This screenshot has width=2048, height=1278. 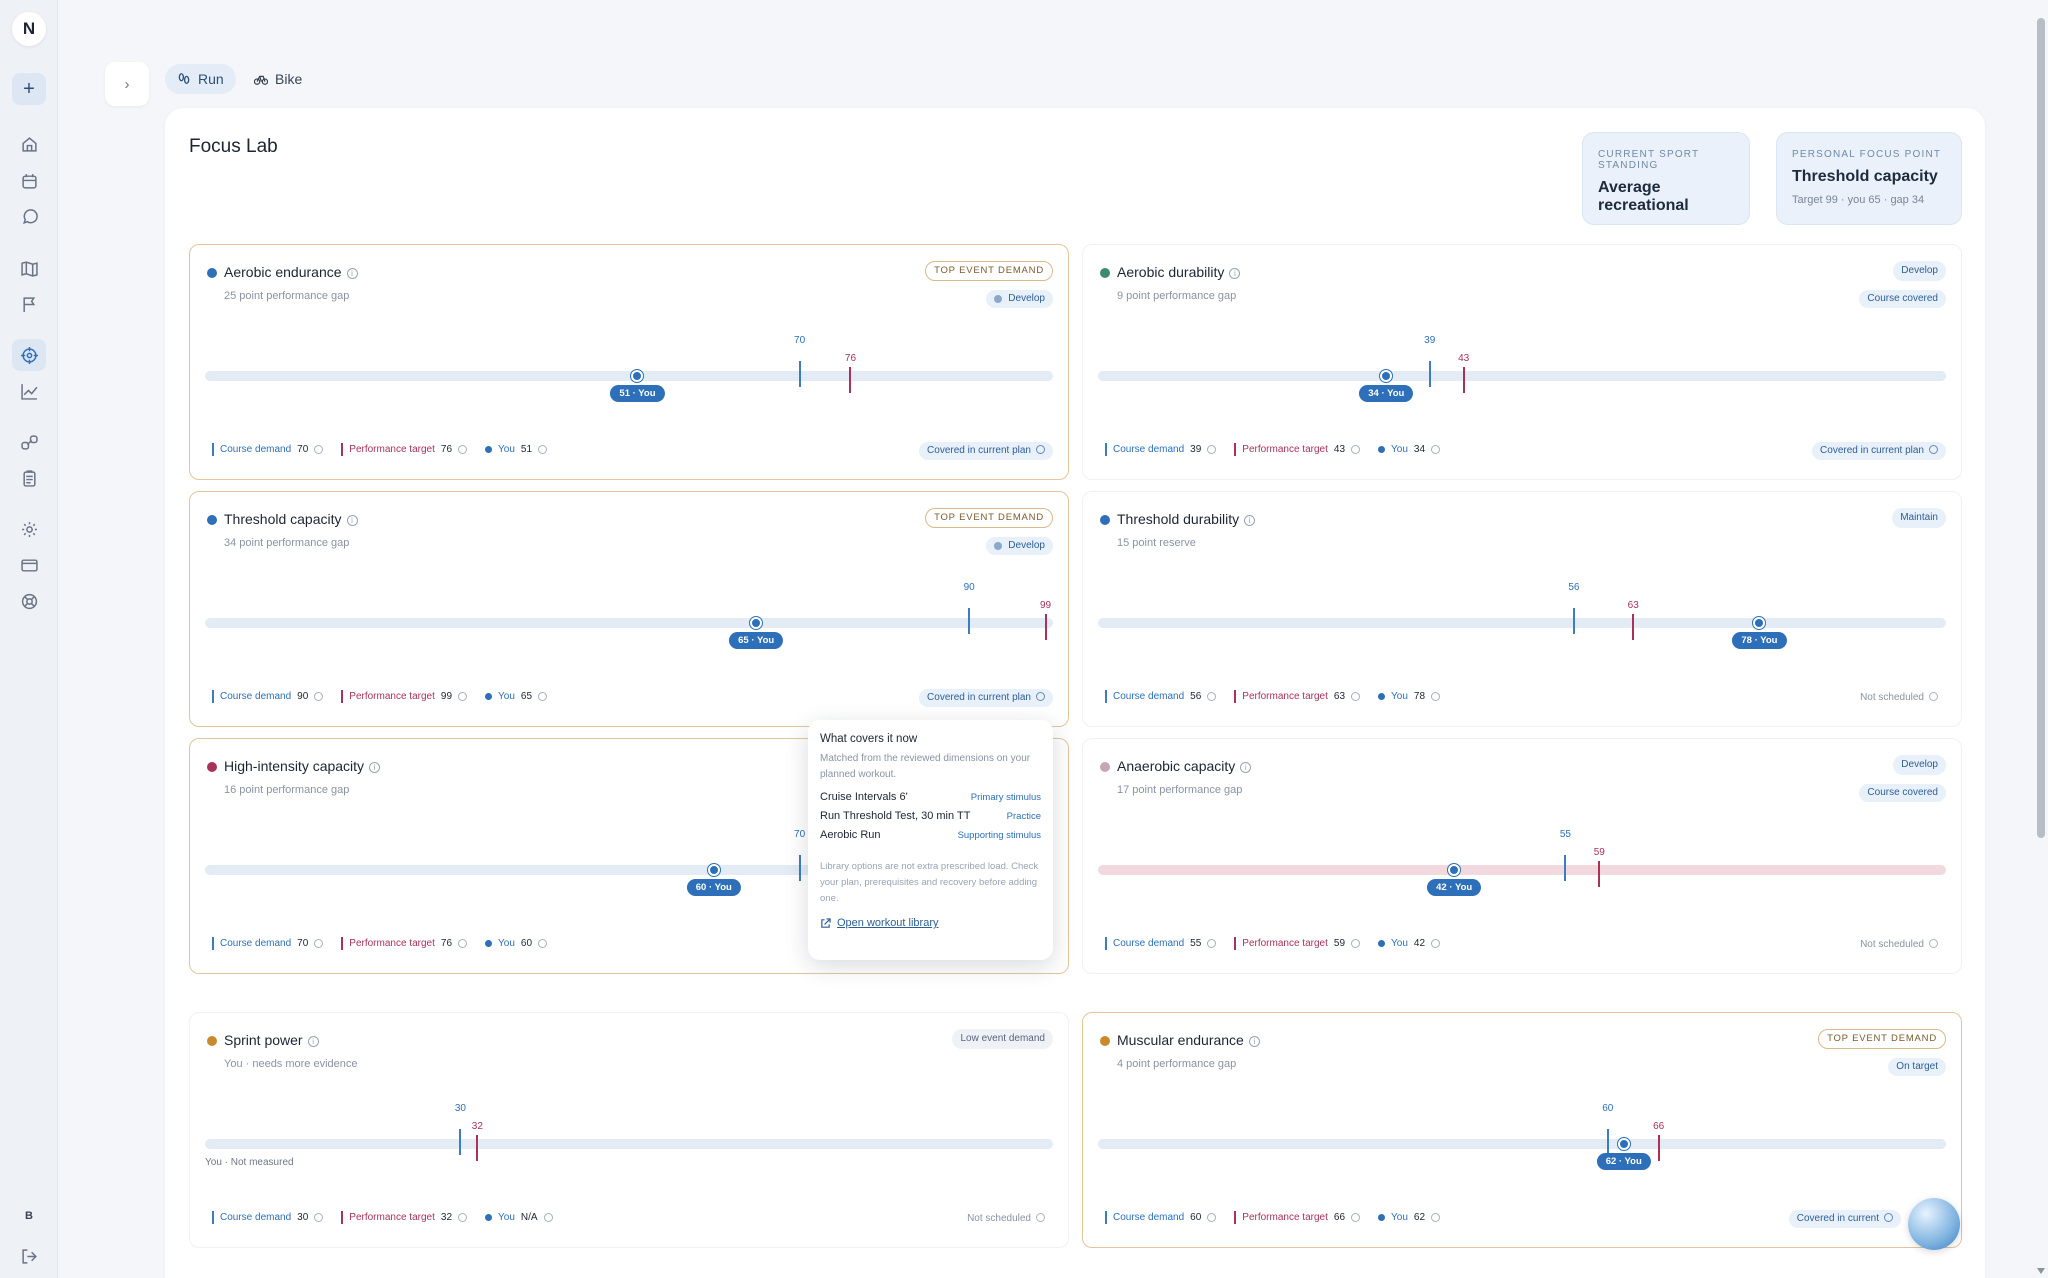 What do you see at coordinates (291, 272) in the screenshot?
I see `card-title: Aerobic endurance i` at bounding box center [291, 272].